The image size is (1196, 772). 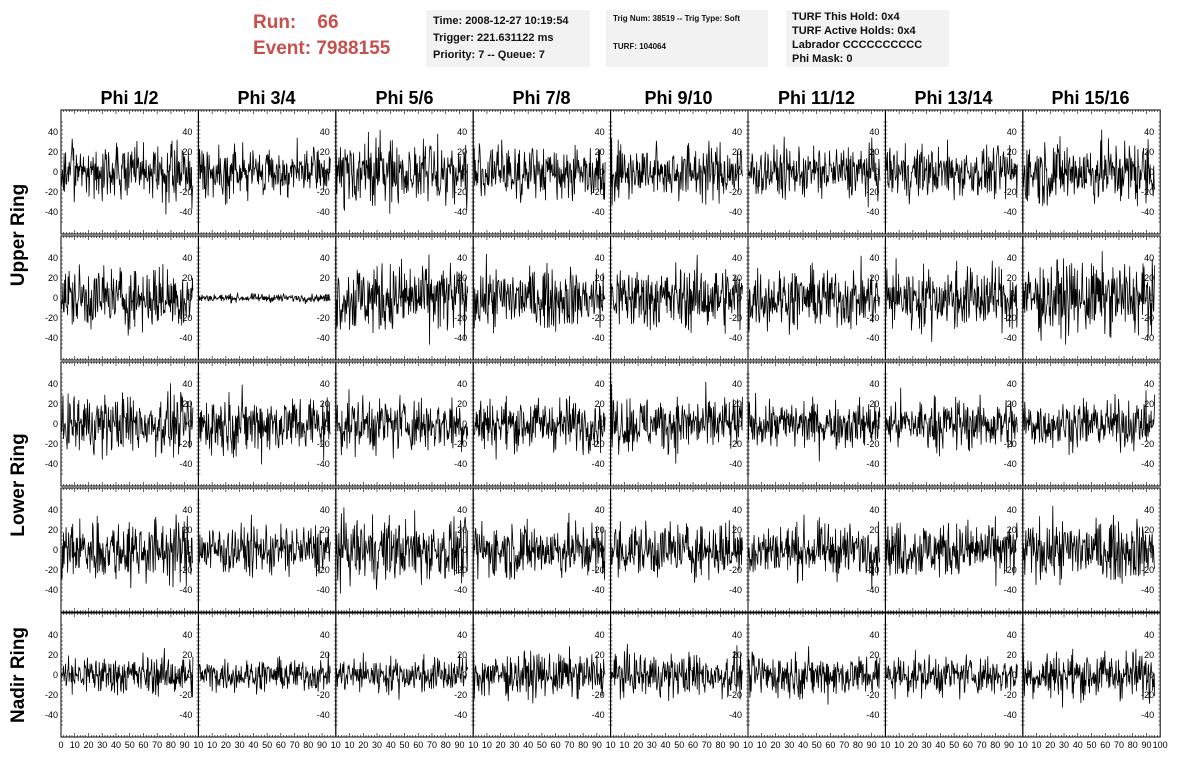 I want to click on y-tick-label-left: 40, so click(x=53, y=132).